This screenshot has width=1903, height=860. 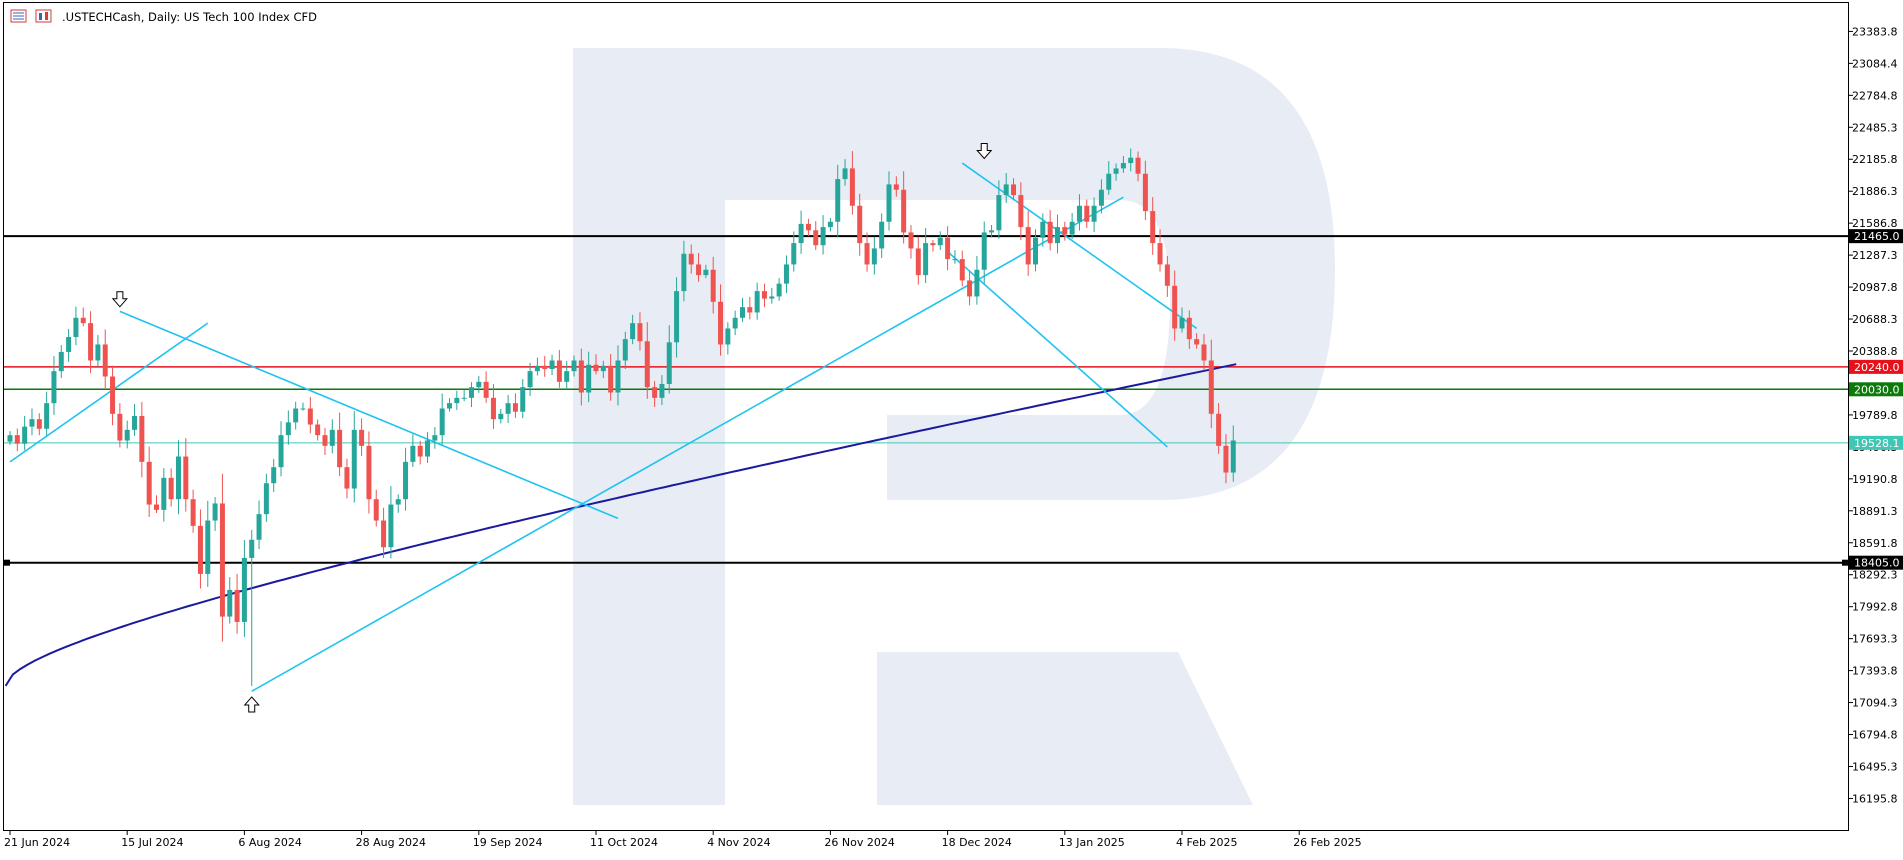 What do you see at coordinates (1875, 575) in the screenshot?
I see `price-tick-label: 18292.3` at bounding box center [1875, 575].